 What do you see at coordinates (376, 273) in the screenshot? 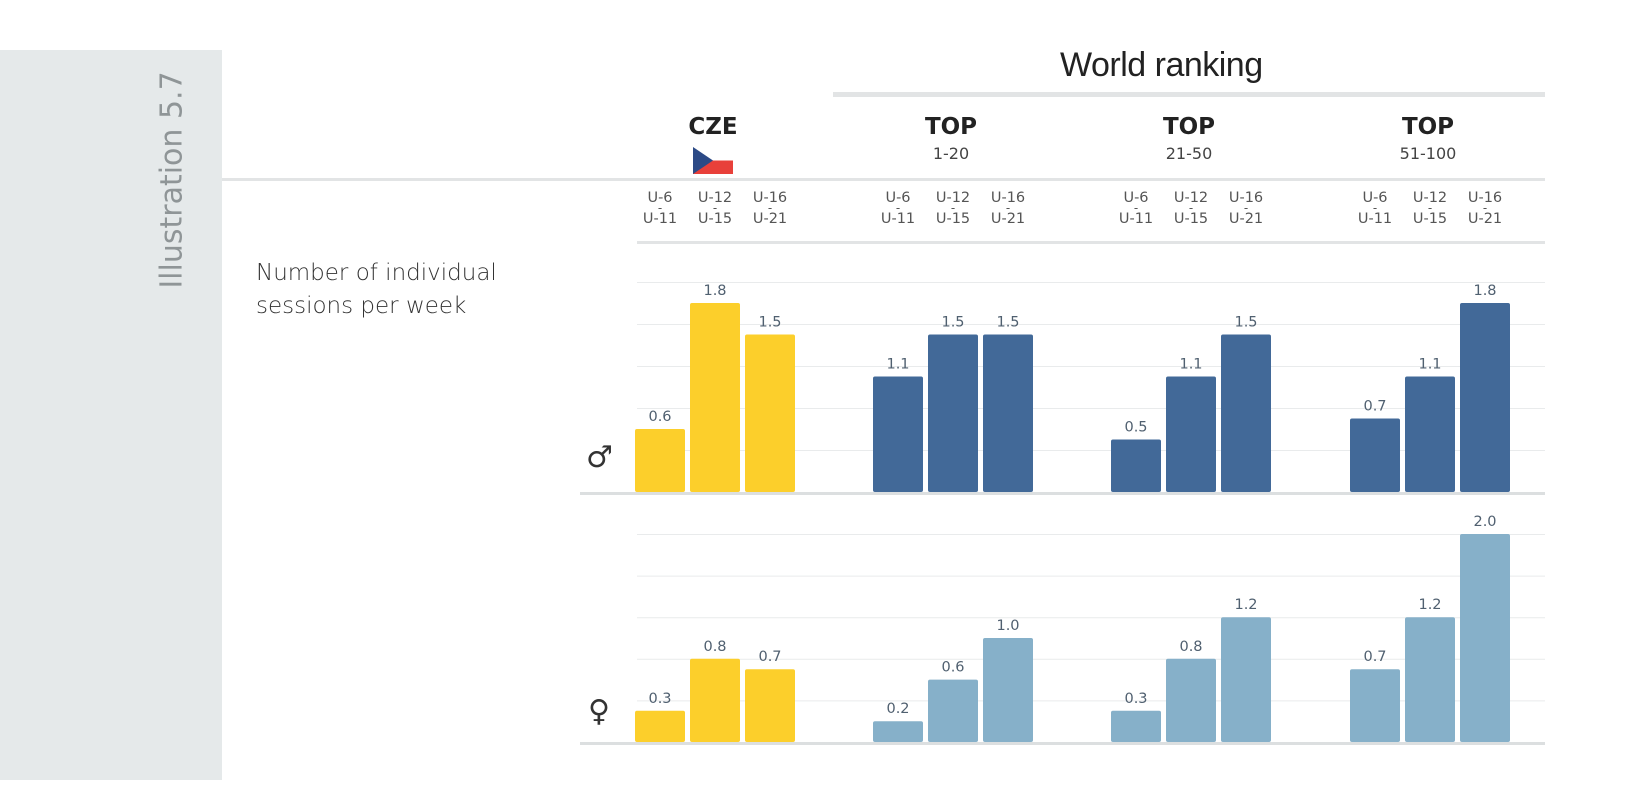
I see `row-label-line1: Number of individual` at bounding box center [376, 273].